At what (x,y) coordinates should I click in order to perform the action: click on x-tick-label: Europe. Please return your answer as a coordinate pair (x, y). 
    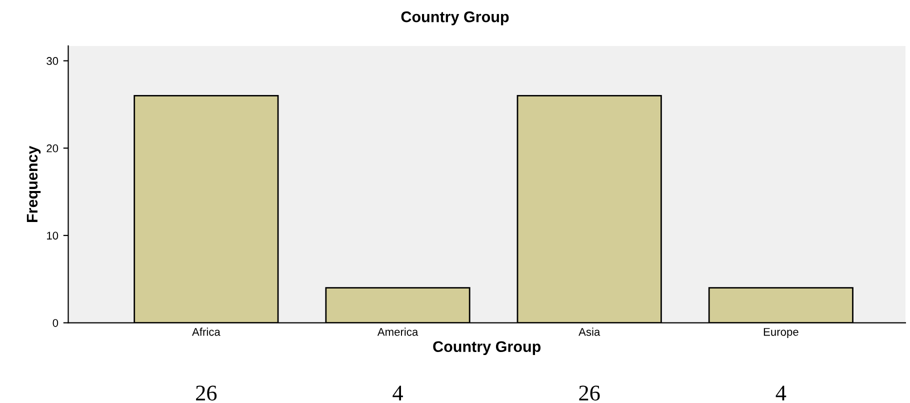
    Looking at the image, I should click on (781, 333).